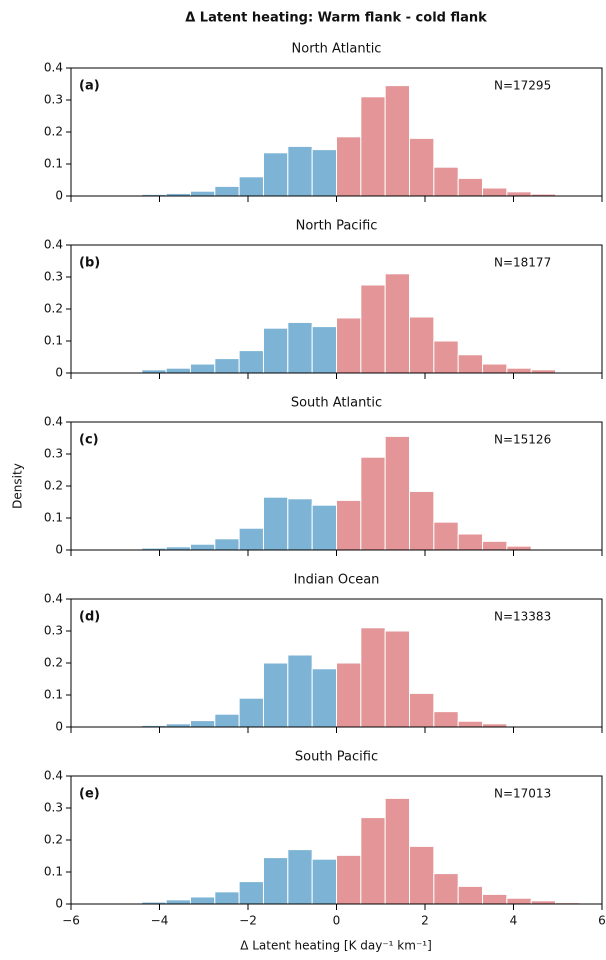 Image resolution: width=606 pixels, height=960 pixels. What do you see at coordinates (248, 921) in the screenshot?
I see `x-tick-label: −2` at bounding box center [248, 921].